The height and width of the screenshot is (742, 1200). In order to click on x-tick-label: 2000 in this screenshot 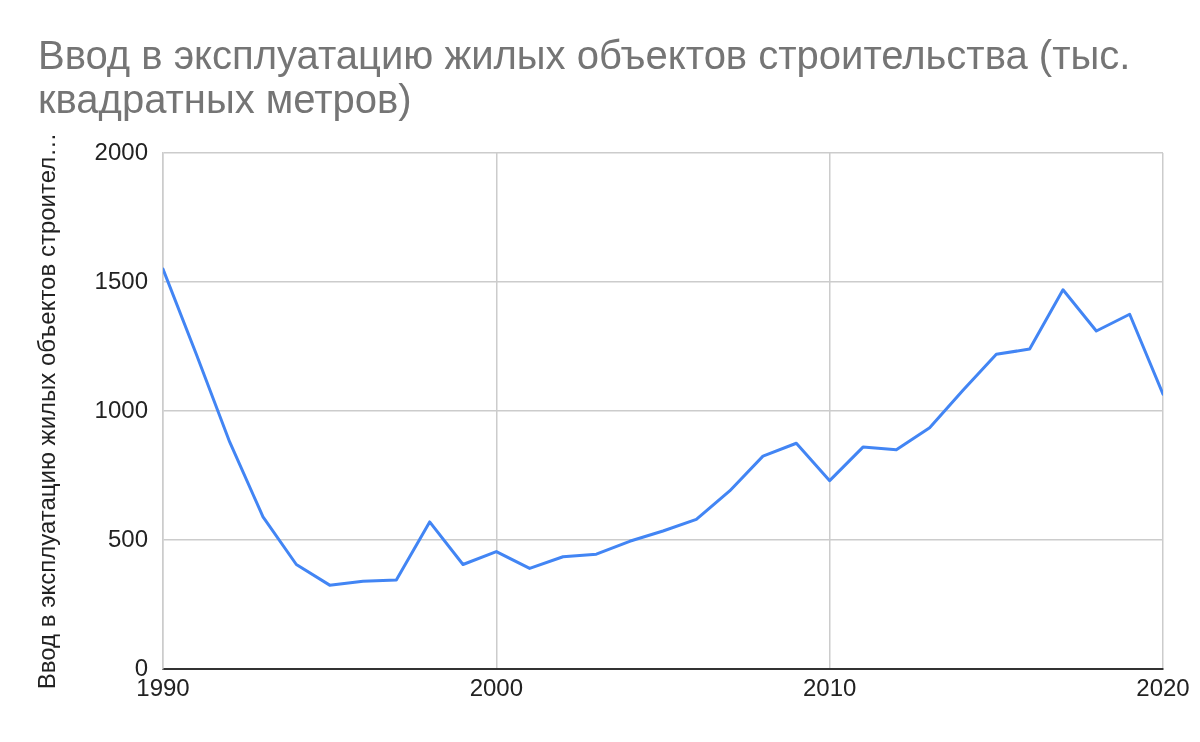, I will do `click(496, 688)`.